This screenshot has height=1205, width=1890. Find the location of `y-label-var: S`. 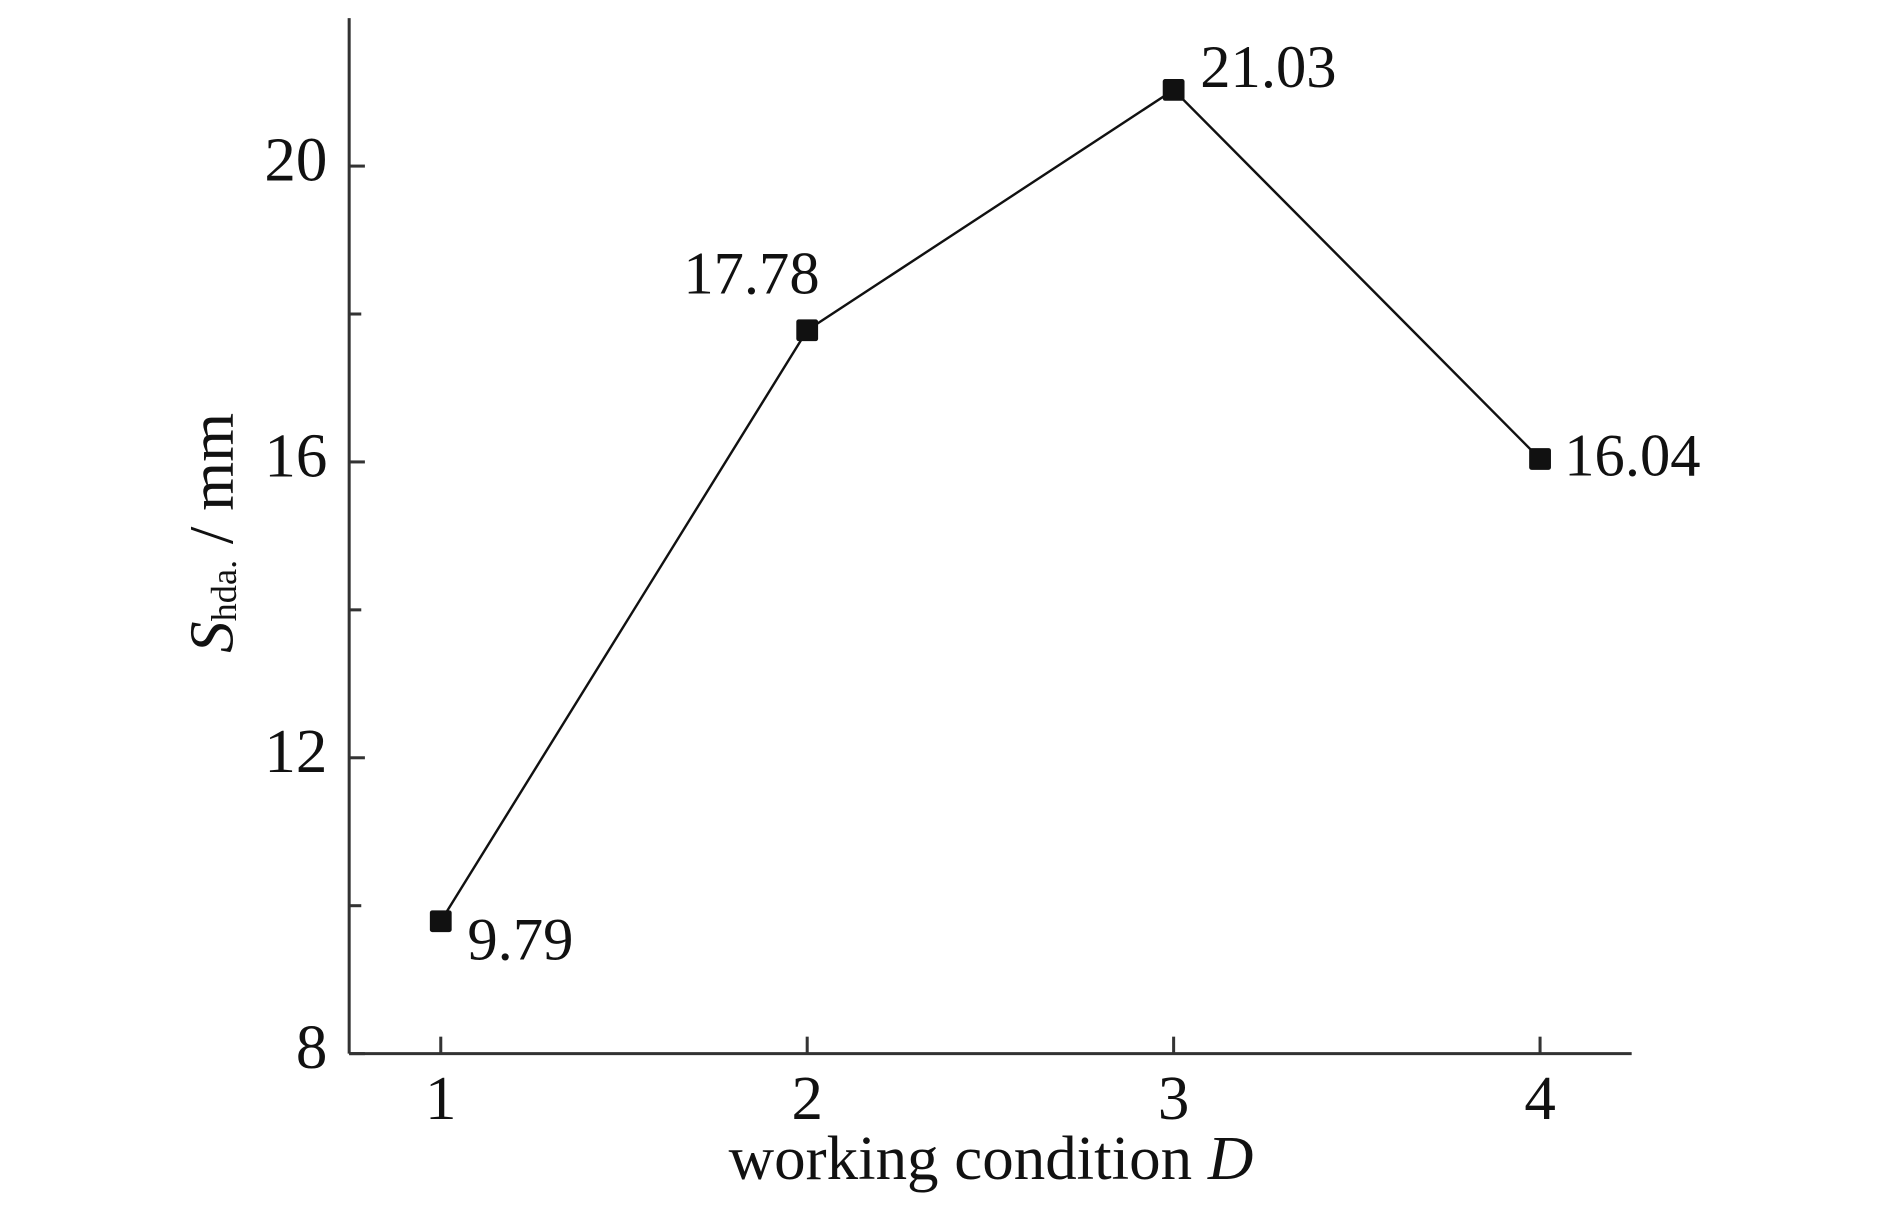

y-label-var: S is located at coordinates (212, 636).